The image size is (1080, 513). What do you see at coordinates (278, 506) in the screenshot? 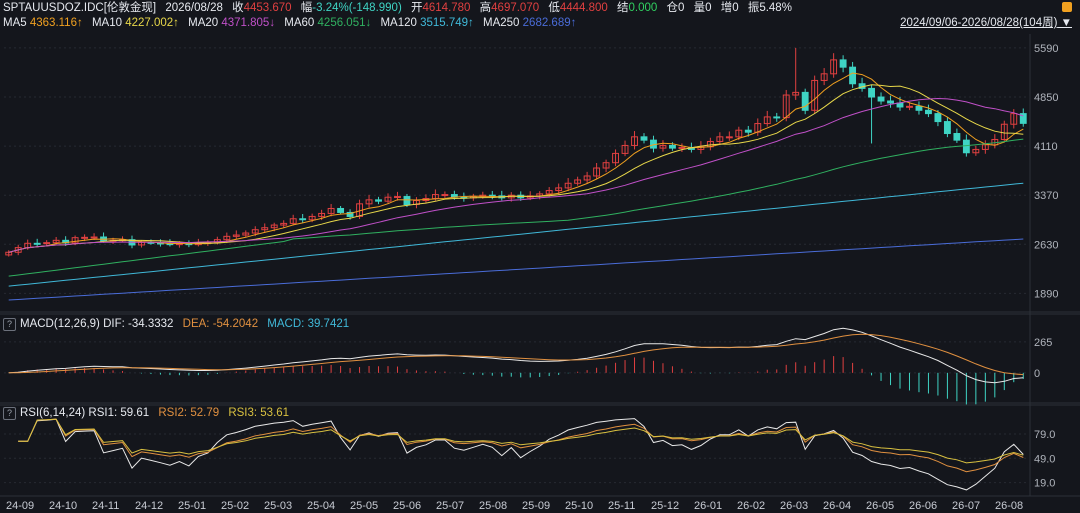
I see `x-tick-label: 25-03` at bounding box center [278, 506].